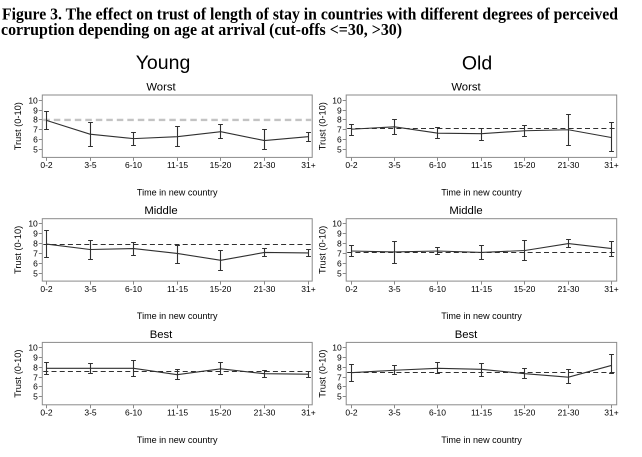 The image size is (642, 457). What do you see at coordinates (477, 64) in the screenshot?
I see `svg-text: Old` at bounding box center [477, 64].